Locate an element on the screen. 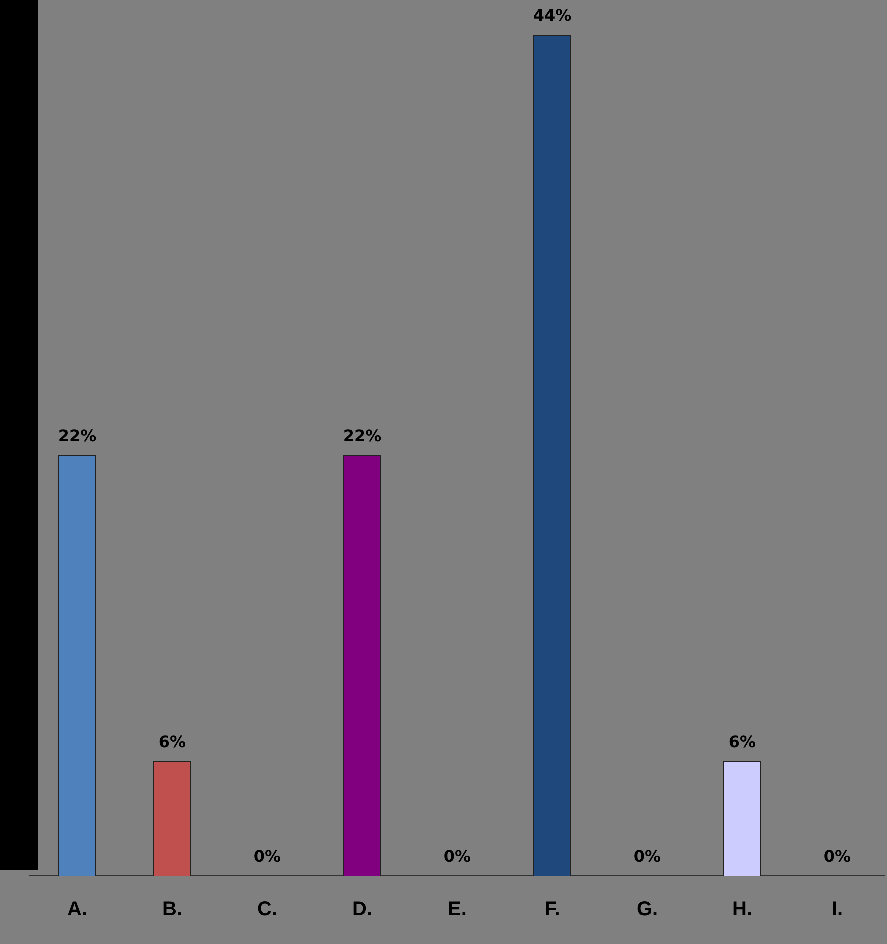 Image resolution: width=887 pixels, height=944 pixels. x-tick-label: B. is located at coordinates (172, 909).